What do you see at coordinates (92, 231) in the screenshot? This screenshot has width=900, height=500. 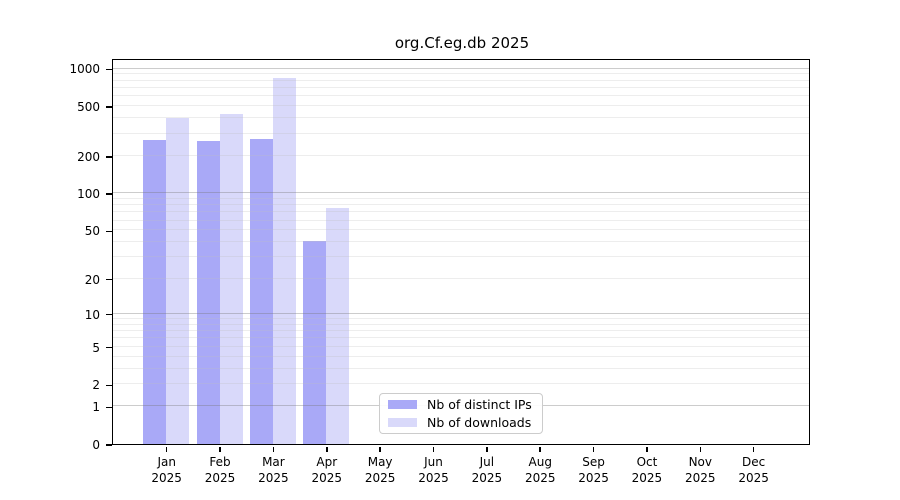 I see `y-tick-label: 50` at bounding box center [92, 231].